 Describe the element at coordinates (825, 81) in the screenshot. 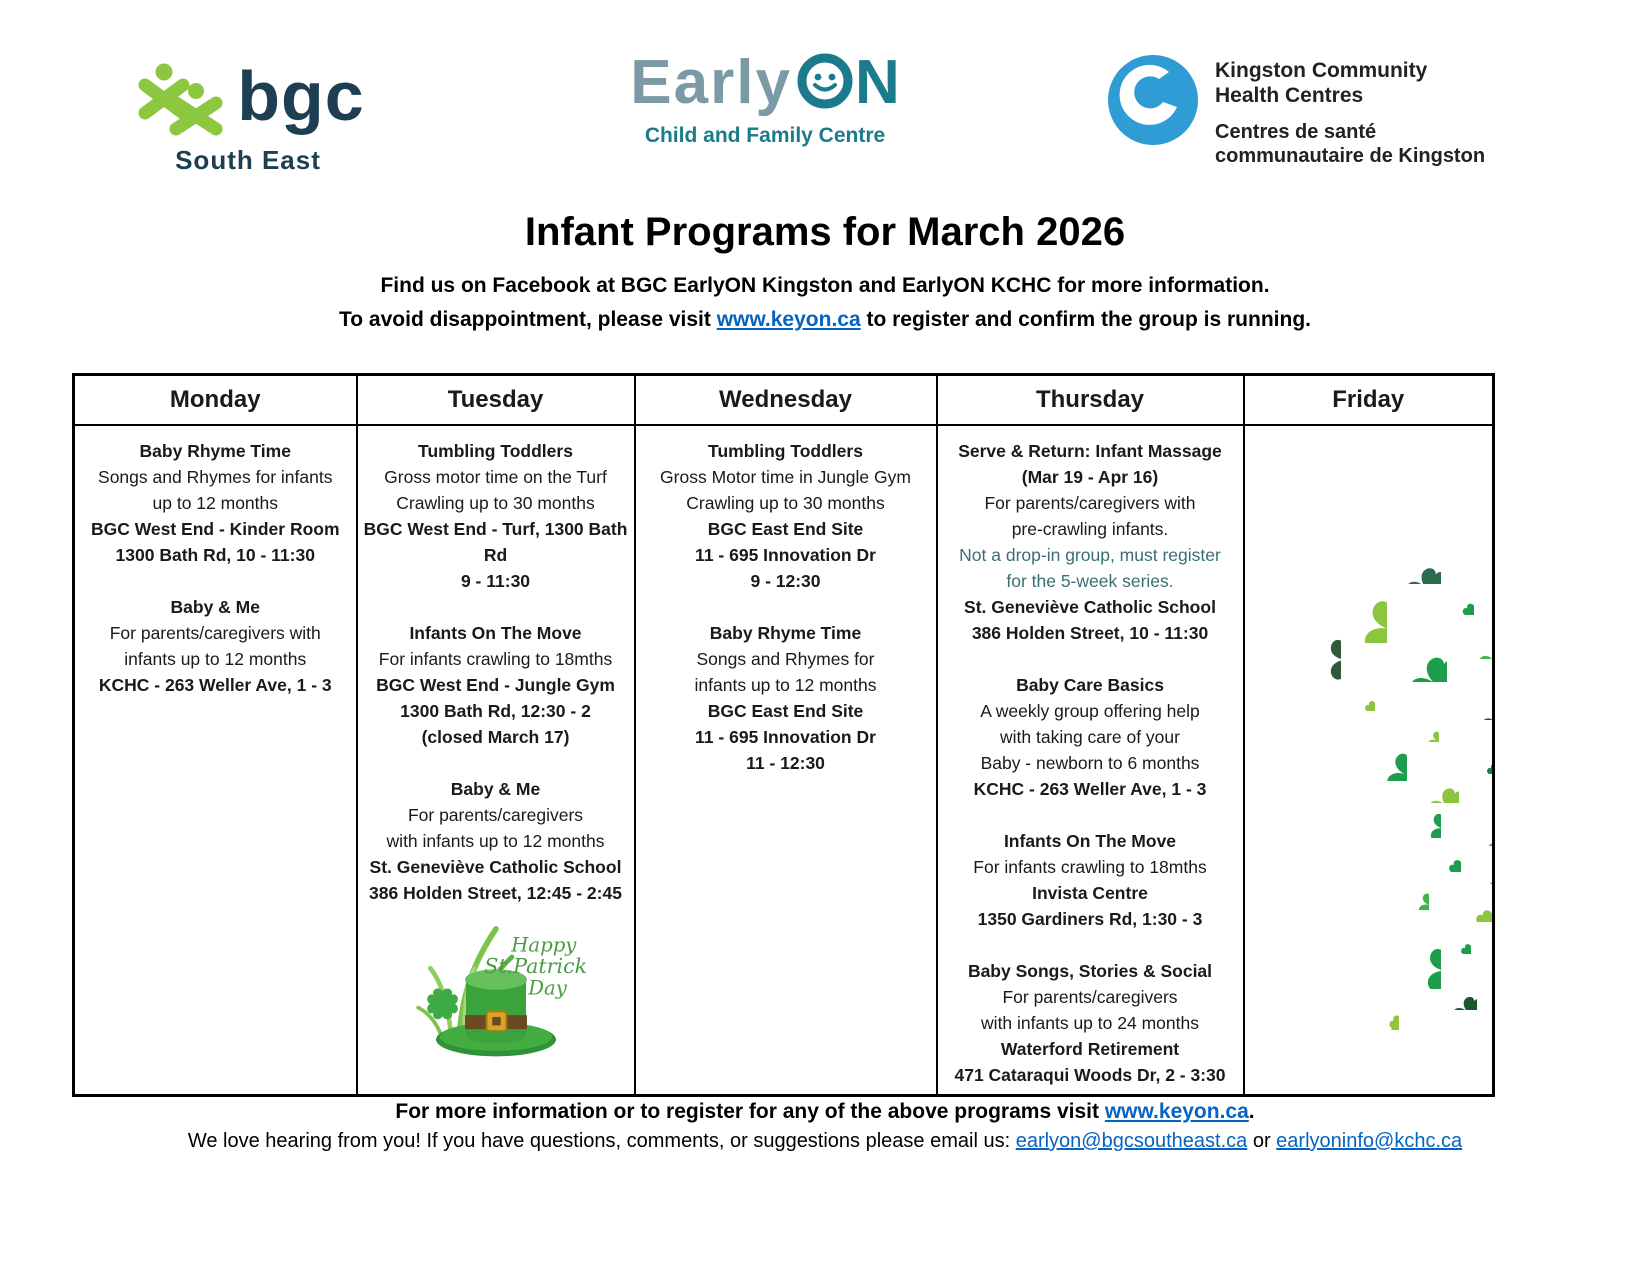

I see `earlyon-smiley-o-icon` at that location.